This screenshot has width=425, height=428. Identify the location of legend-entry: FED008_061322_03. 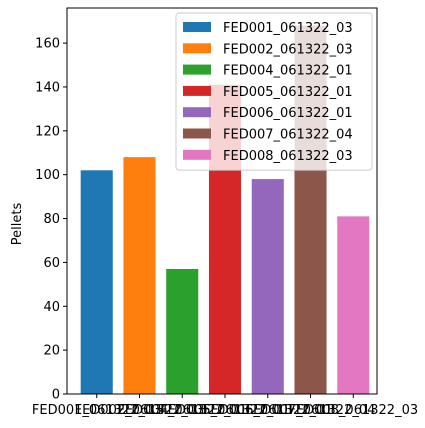
(288, 156).